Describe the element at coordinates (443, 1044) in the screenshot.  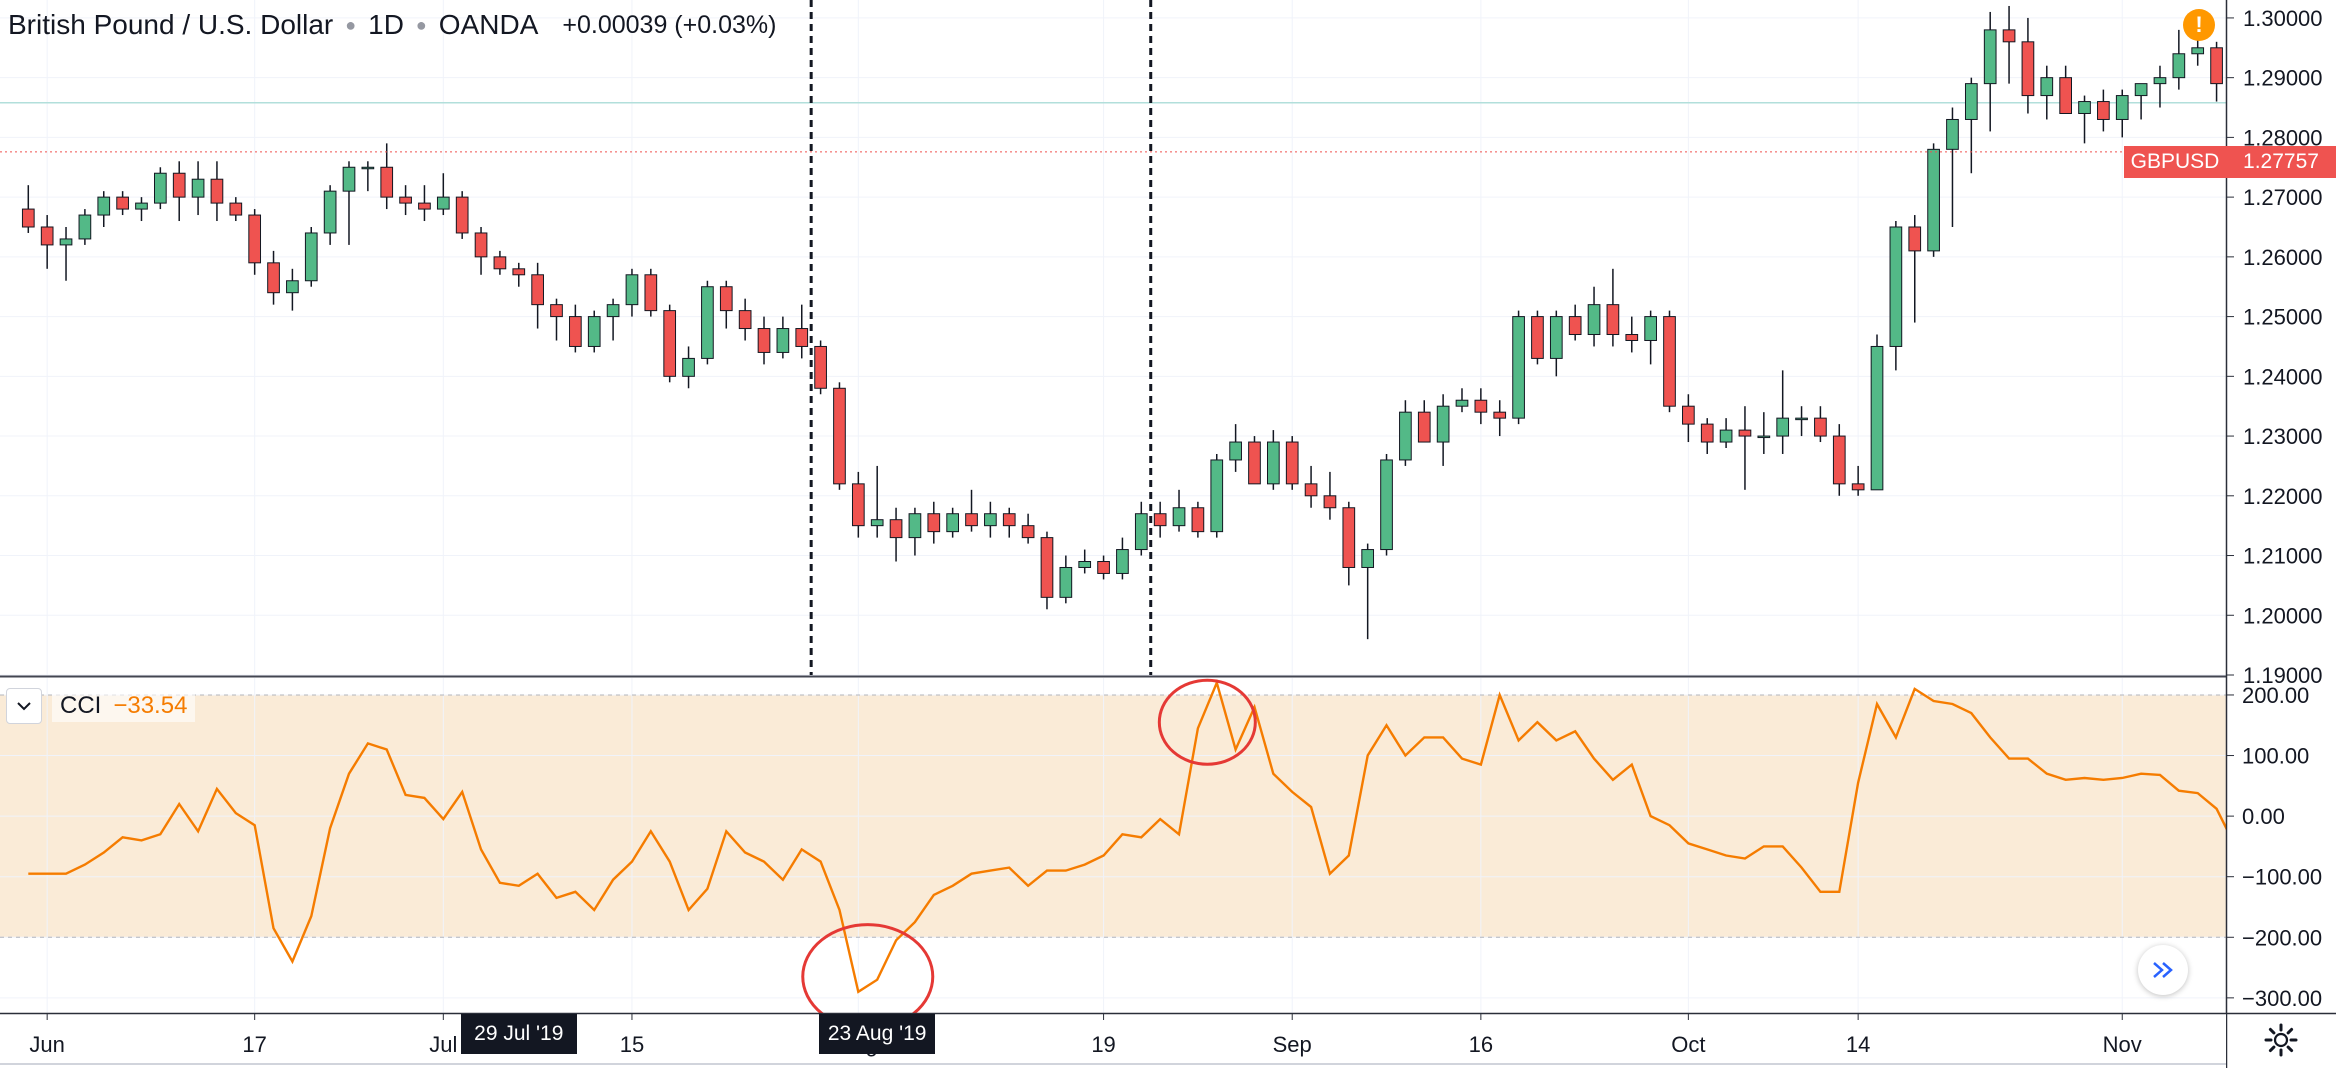
I see `time-tick-label: Jul` at that location.